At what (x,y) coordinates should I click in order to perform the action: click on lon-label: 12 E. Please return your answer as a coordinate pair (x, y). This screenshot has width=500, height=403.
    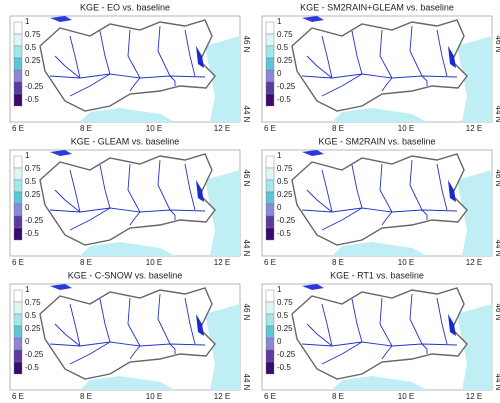
    Looking at the image, I should click on (222, 396).